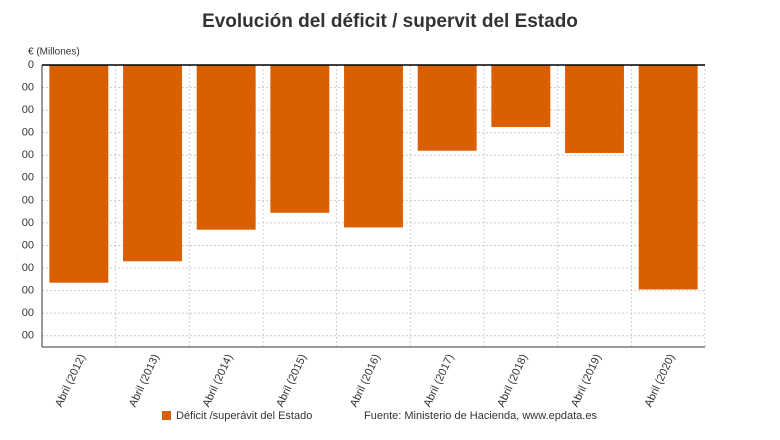 The width and height of the screenshot is (780, 440). Describe the element at coordinates (512, 380) in the screenshot. I see `x-tick-label: Abril (2018)` at that location.